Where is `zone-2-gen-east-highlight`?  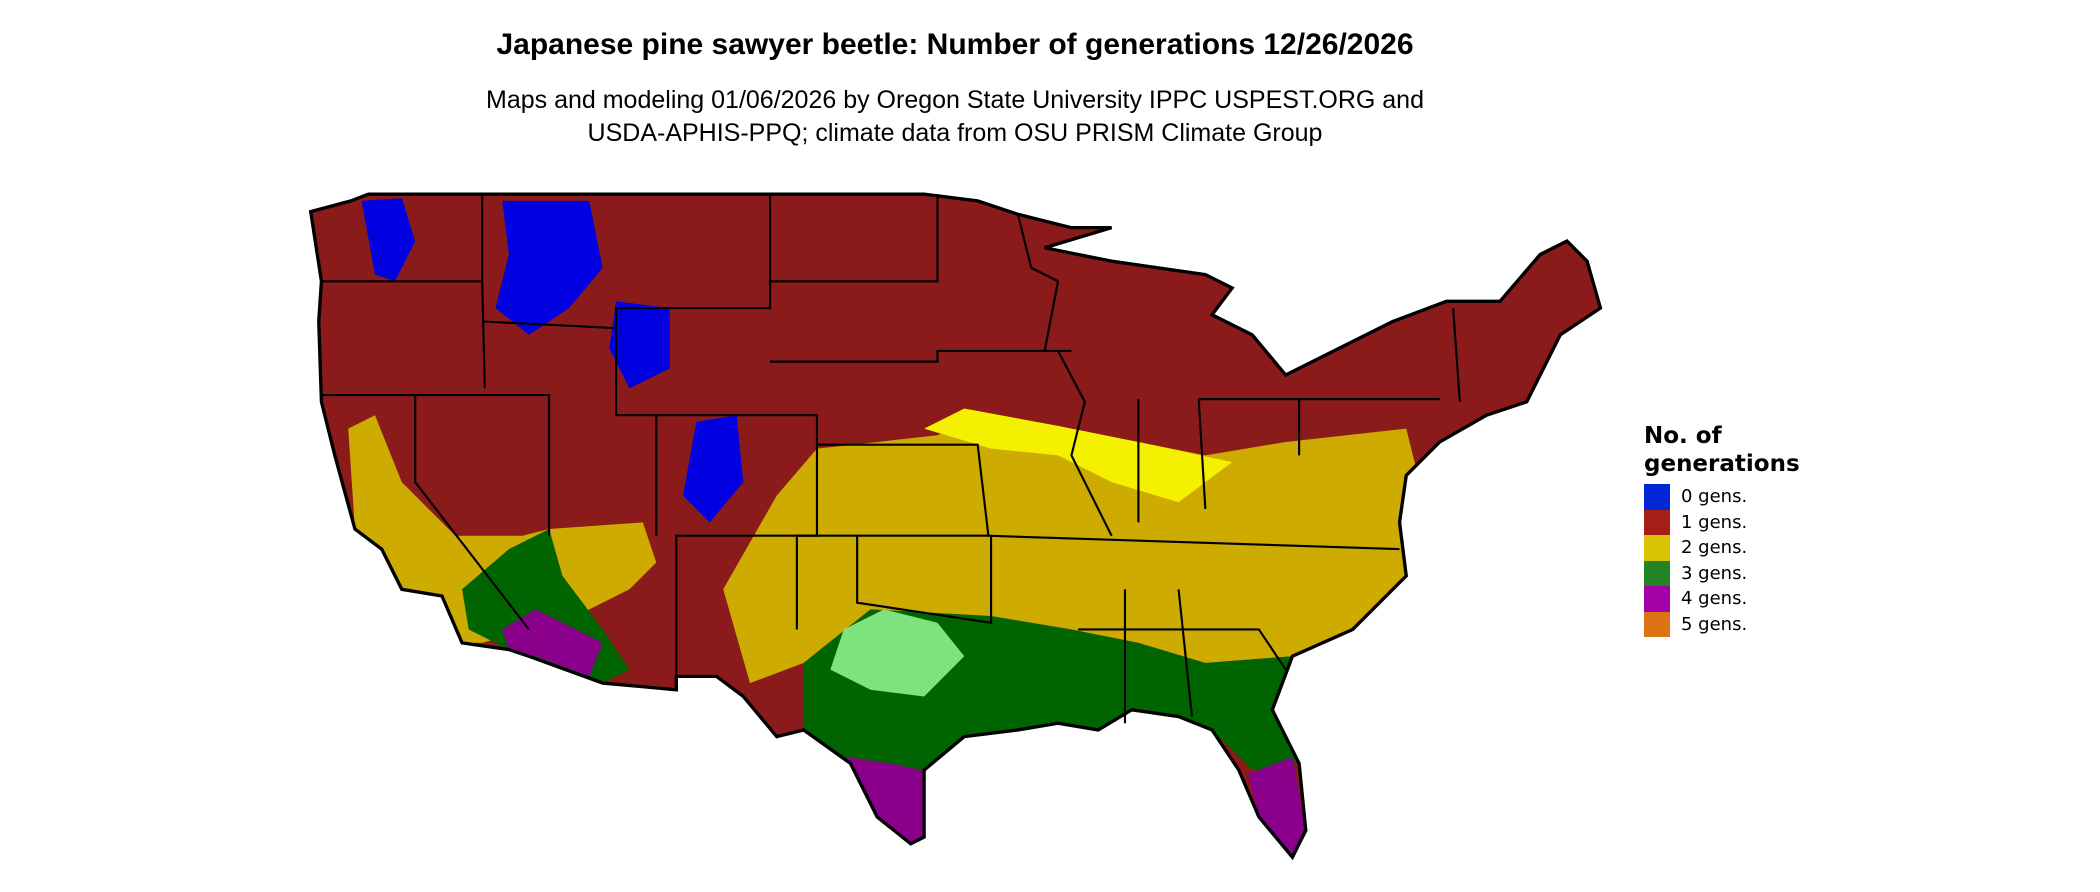 zone-2-gen-east-highlight is located at coordinates (1078, 455).